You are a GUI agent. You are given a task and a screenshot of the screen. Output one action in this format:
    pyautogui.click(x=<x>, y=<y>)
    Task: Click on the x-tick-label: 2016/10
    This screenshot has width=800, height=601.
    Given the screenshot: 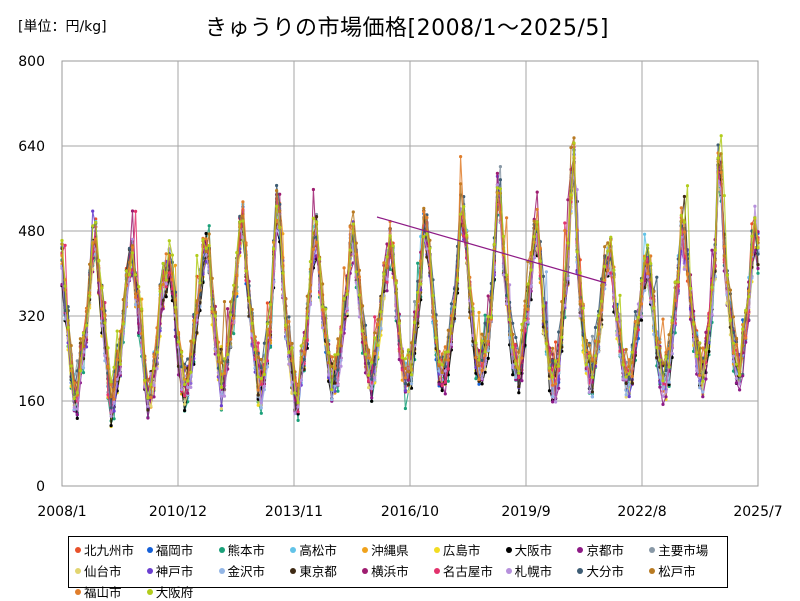 What is the action you would take?
    pyautogui.click(x=410, y=512)
    